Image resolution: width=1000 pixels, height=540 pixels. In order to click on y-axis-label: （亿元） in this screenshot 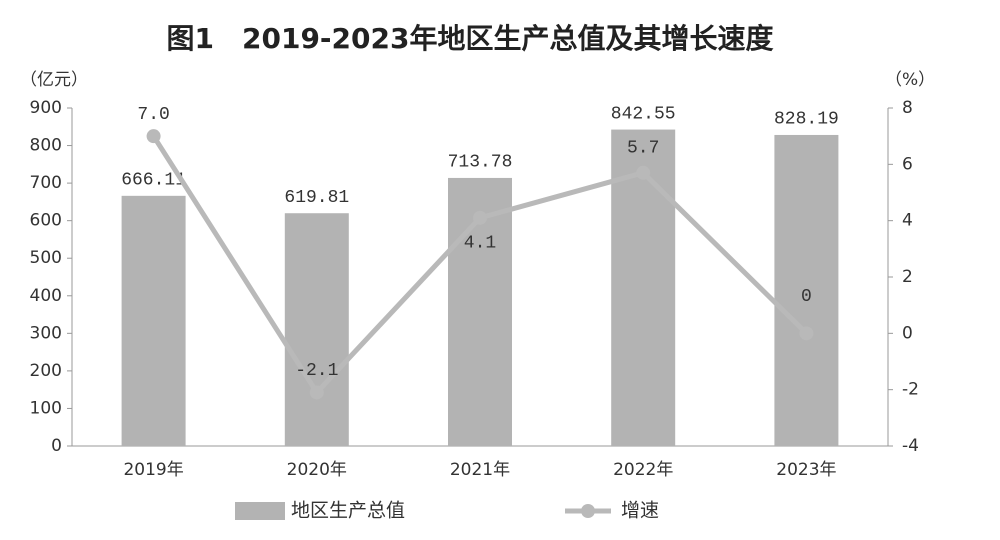, I will do `click(54, 80)`.